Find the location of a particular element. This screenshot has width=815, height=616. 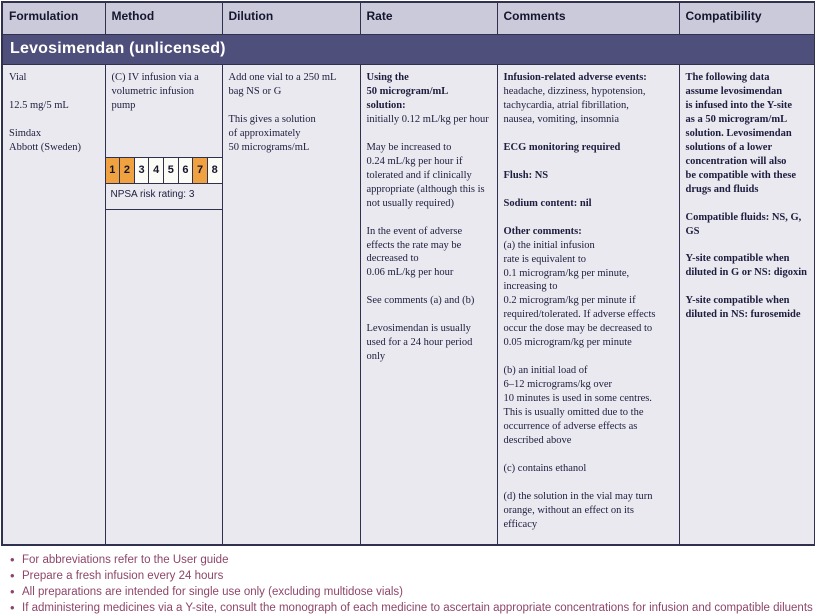

comments-other-heading: Other comments: is located at coordinates (542, 231).